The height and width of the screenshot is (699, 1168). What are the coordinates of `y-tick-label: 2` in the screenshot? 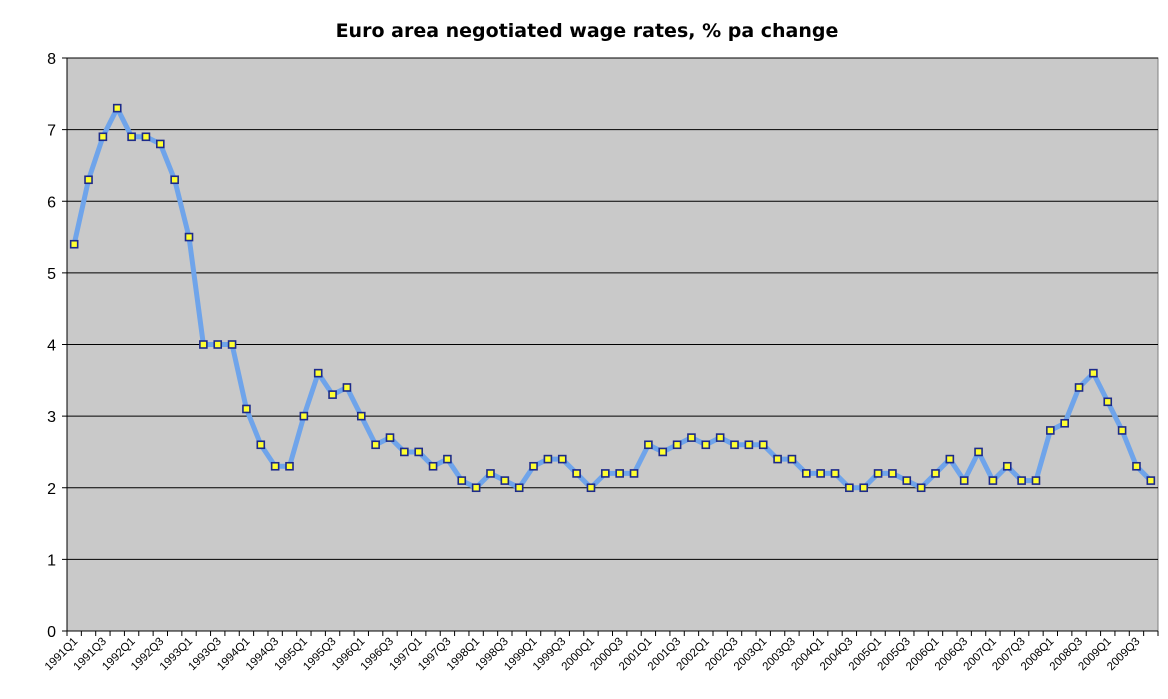 It's located at (51, 489).